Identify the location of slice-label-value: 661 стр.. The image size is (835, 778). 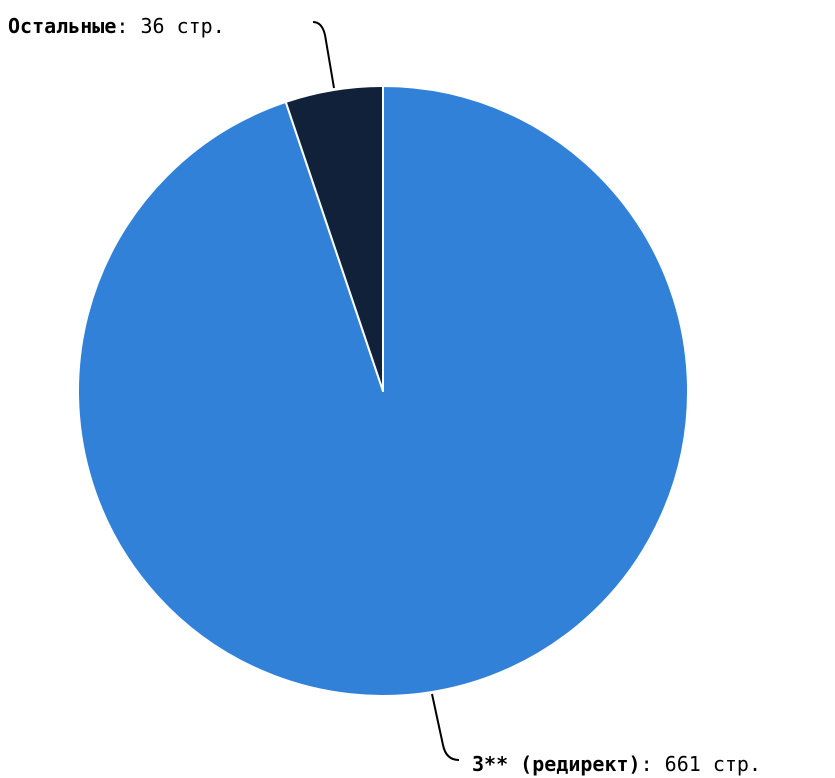
(713, 764).